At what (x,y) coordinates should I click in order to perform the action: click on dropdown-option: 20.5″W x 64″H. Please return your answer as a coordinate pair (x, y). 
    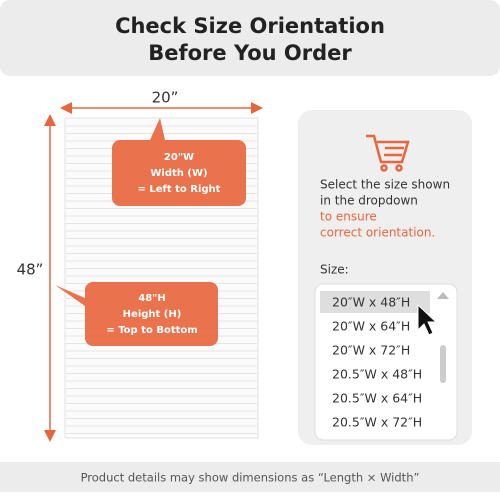
    Looking at the image, I should click on (377, 398).